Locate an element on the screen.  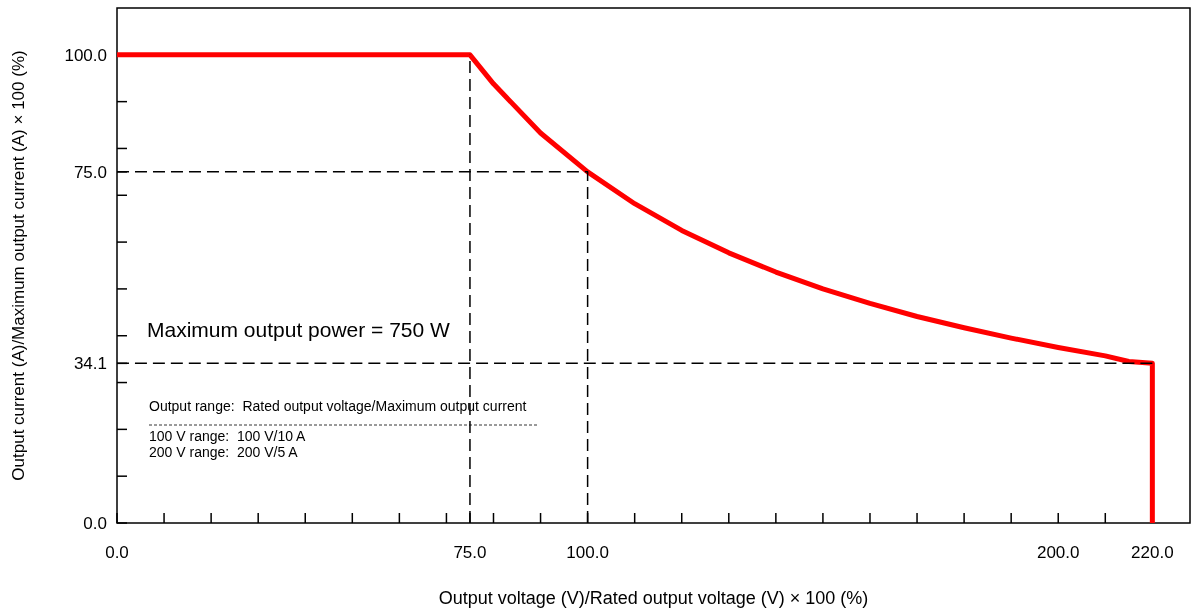
y-tick-label: 34.1 is located at coordinates (90, 364).